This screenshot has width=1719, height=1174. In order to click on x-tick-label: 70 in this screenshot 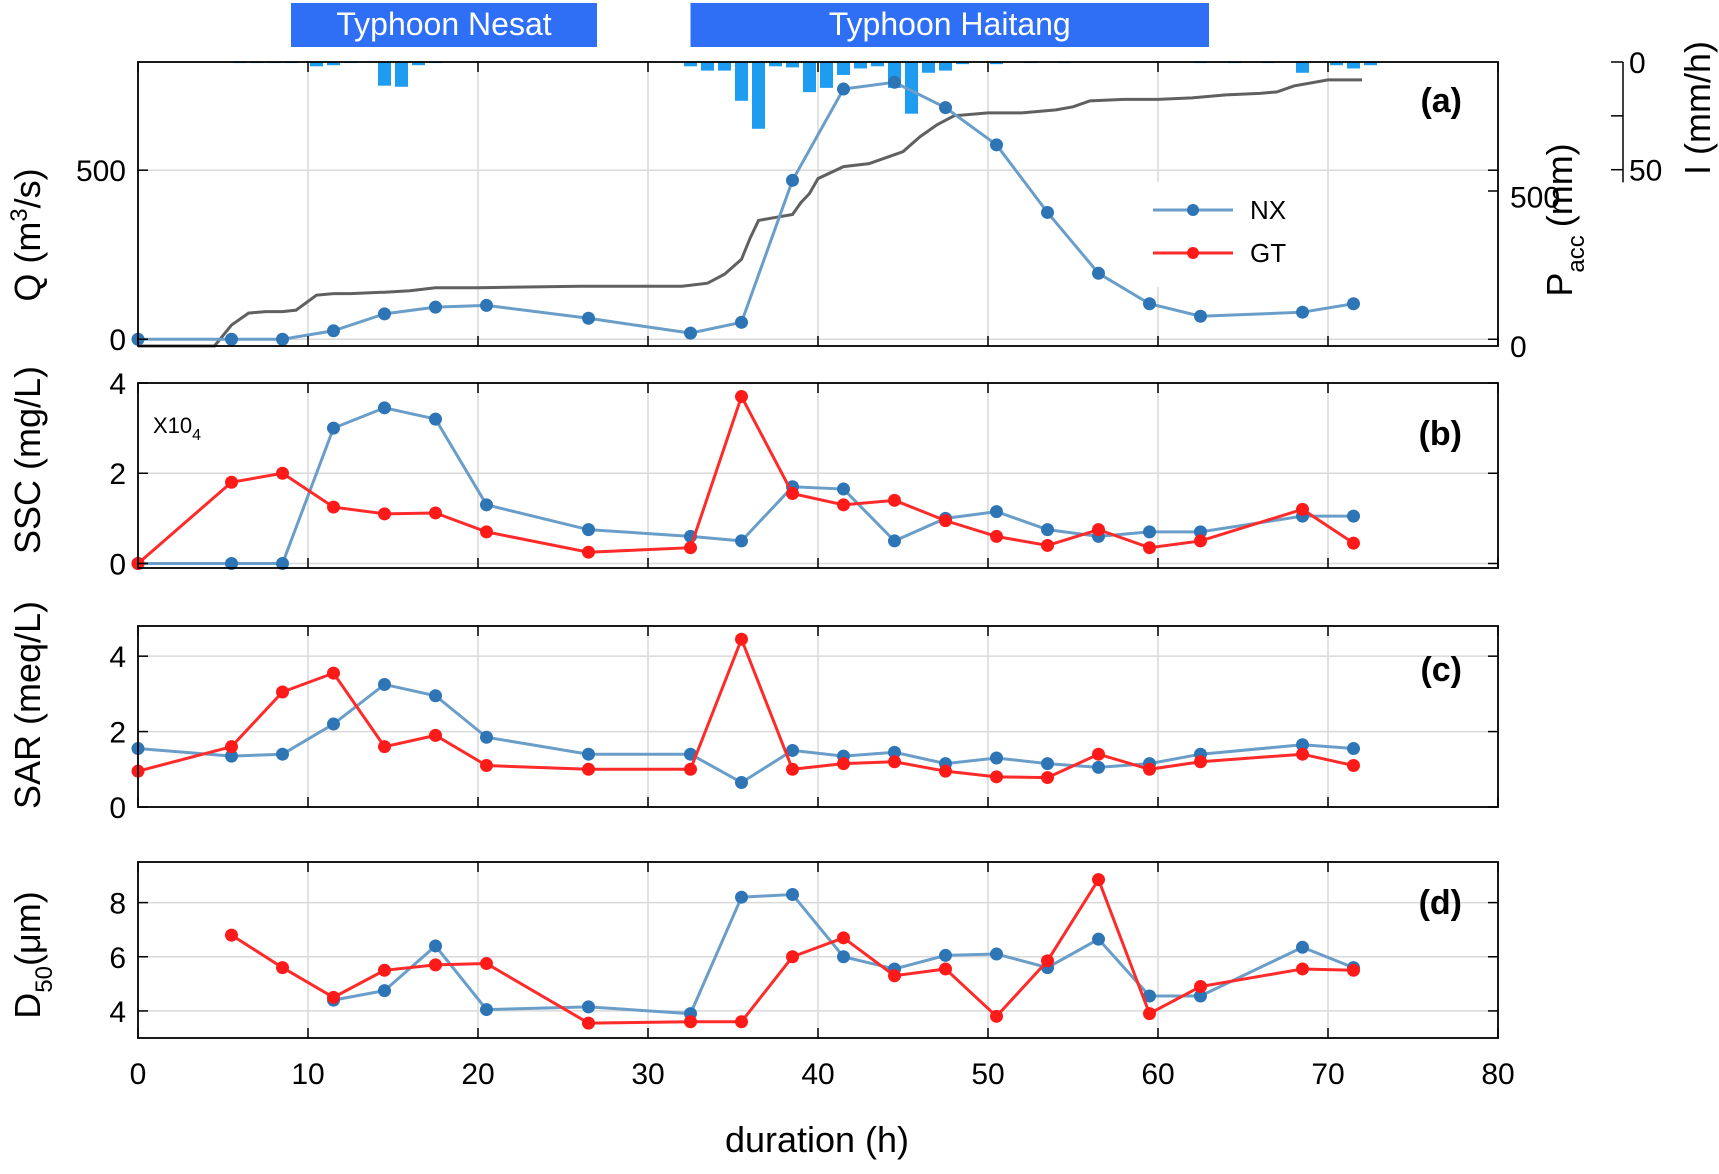, I will do `click(1327, 1074)`.